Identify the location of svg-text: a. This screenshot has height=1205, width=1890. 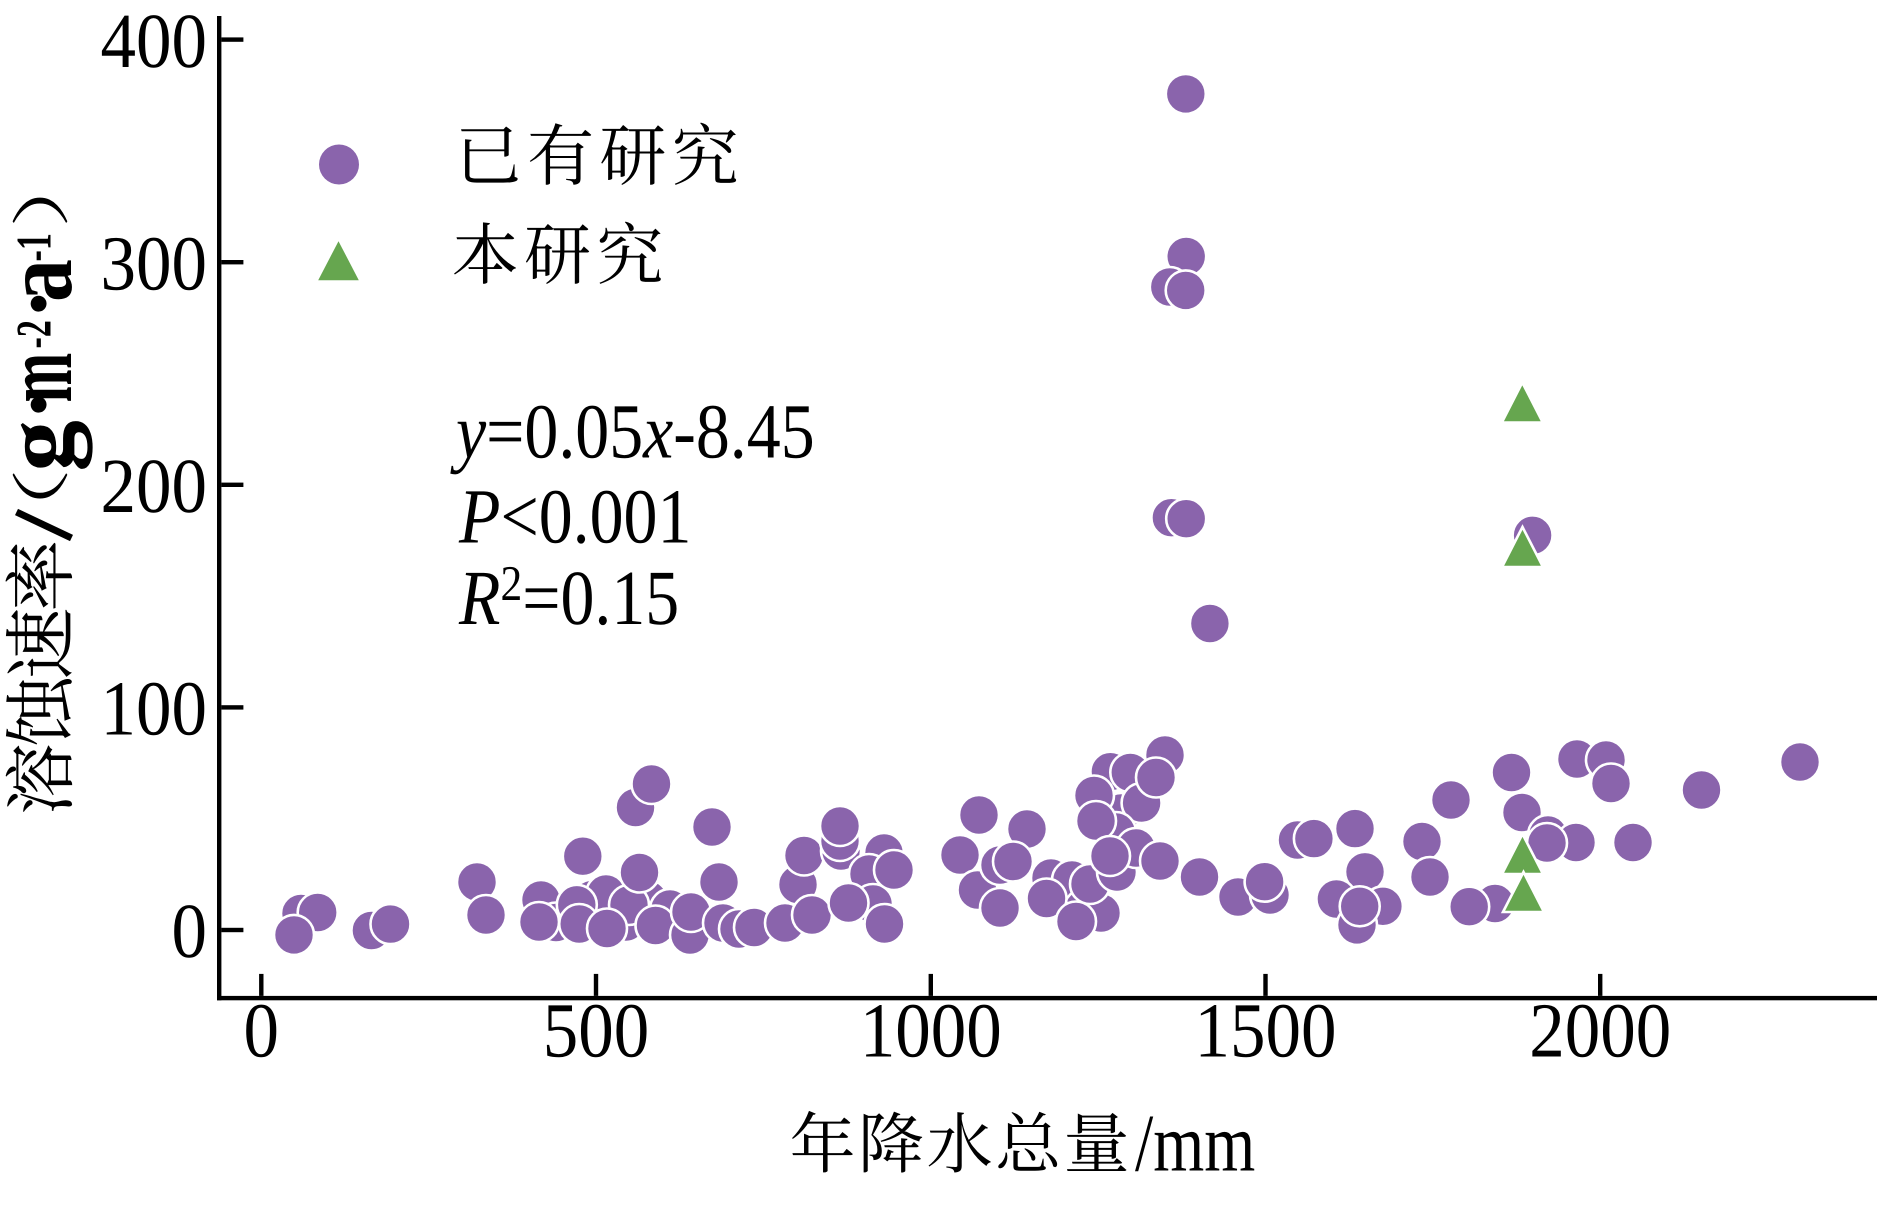
(46, 280).